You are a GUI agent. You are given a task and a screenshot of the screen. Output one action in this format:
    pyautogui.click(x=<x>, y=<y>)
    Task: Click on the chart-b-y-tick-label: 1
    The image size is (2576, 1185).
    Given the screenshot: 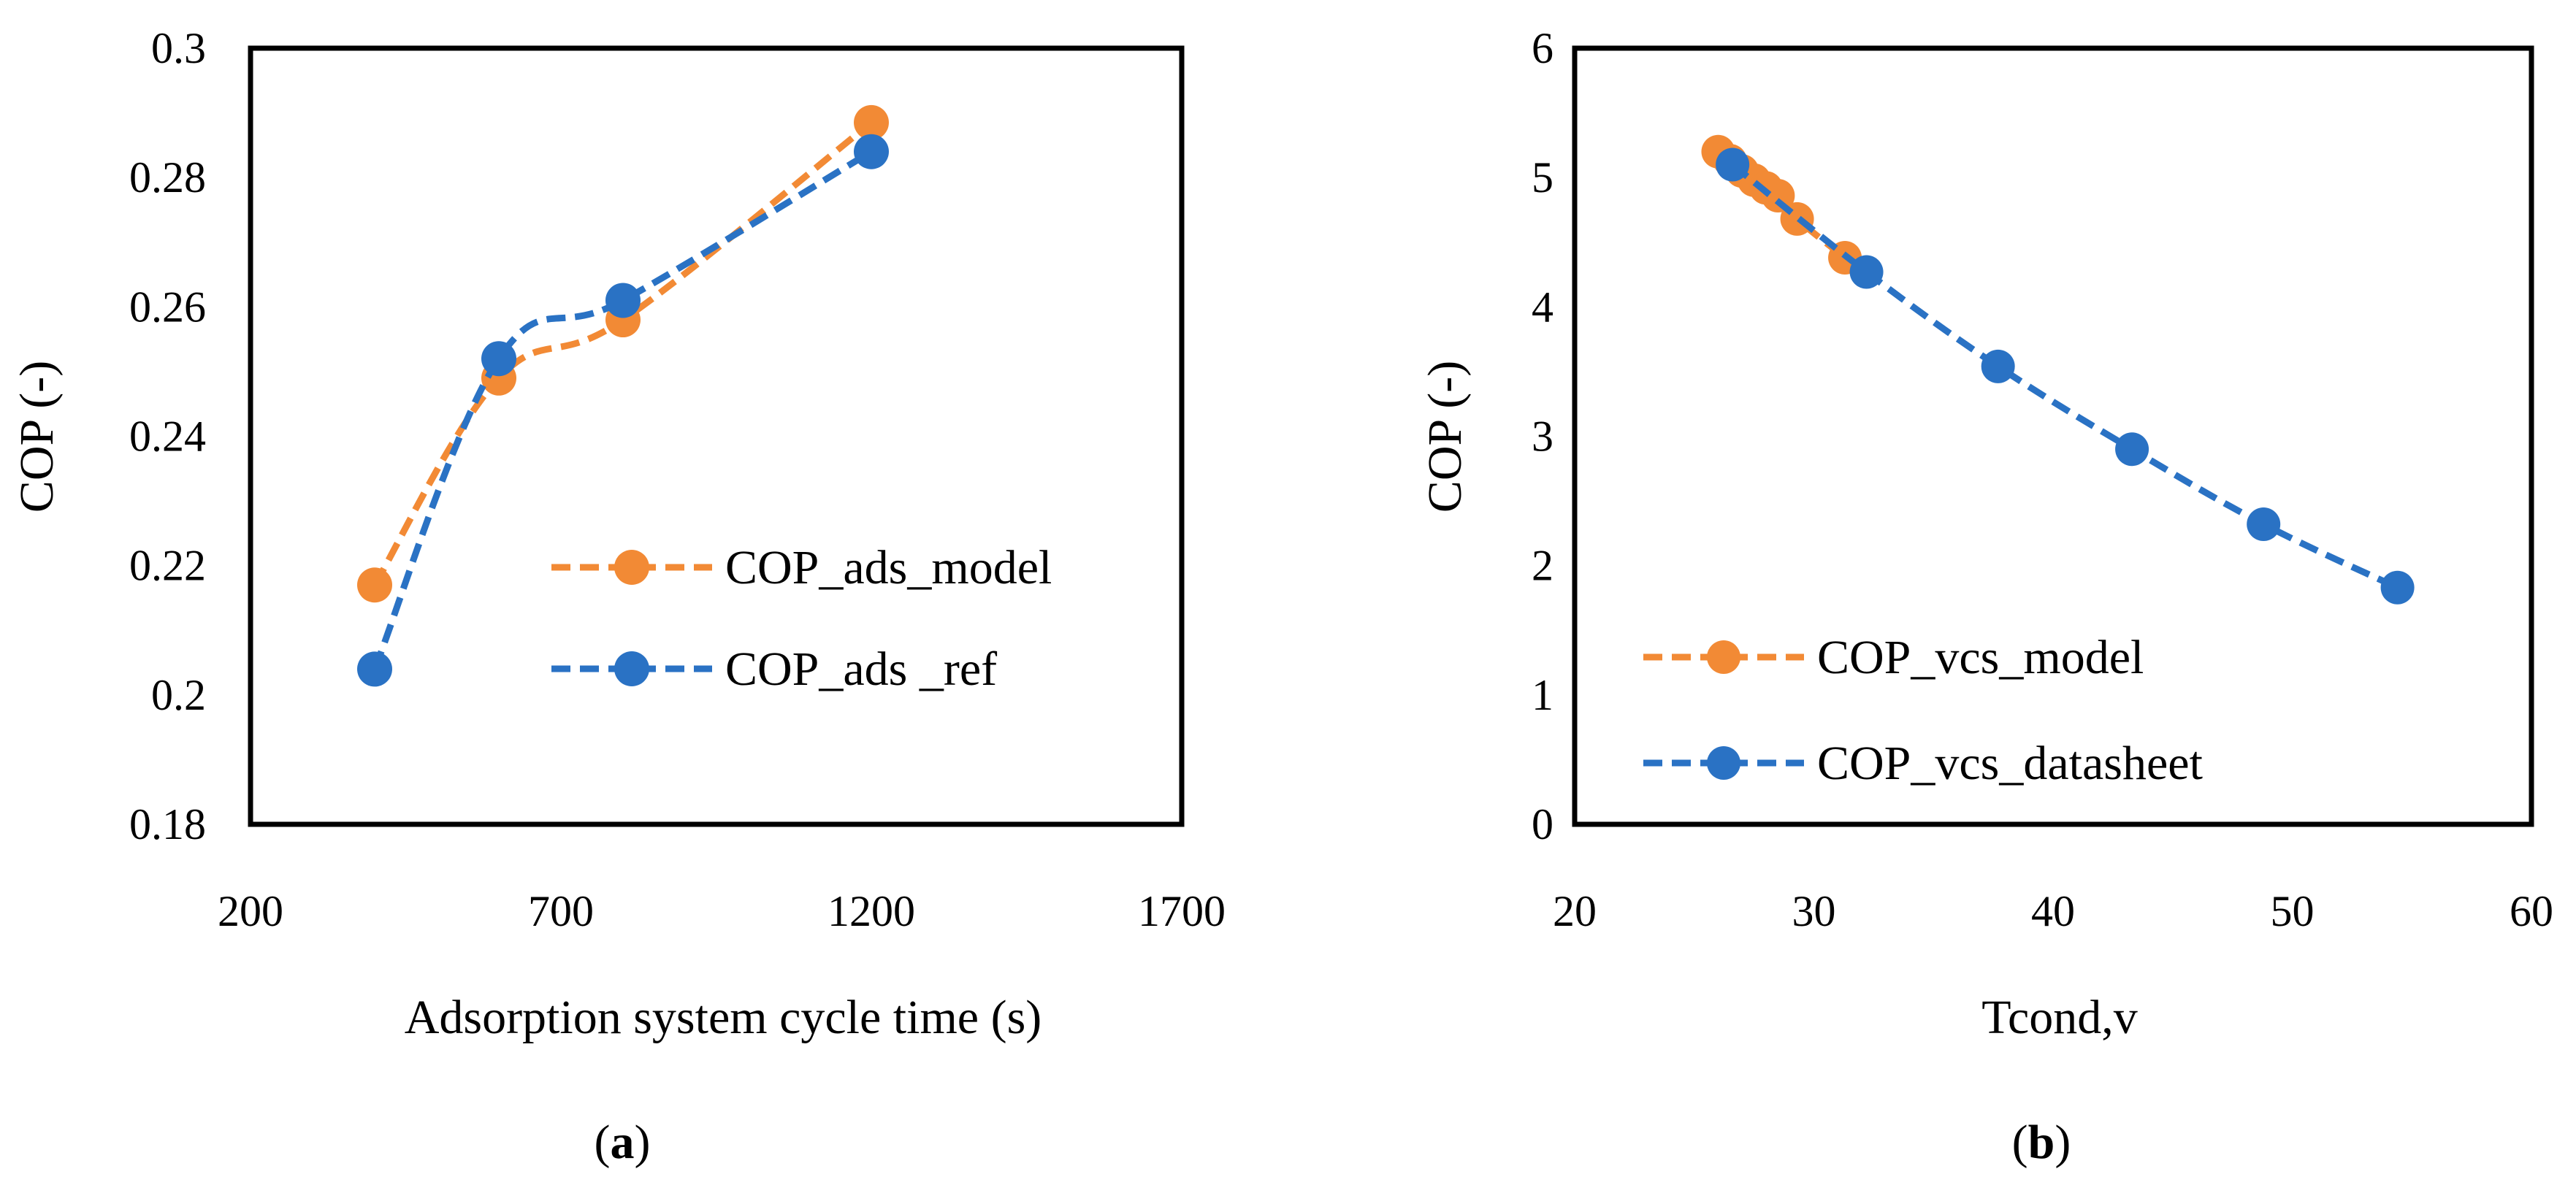 What is the action you would take?
    pyautogui.click(x=1542, y=695)
    